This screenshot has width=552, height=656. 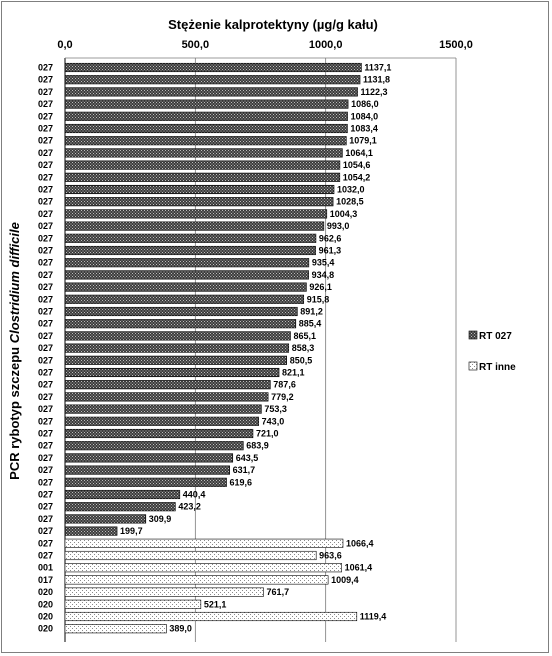 What do you see at coordinates (45, 580) in the screenshot?
I see `category-label: 017` at bounding box center [45, 580].